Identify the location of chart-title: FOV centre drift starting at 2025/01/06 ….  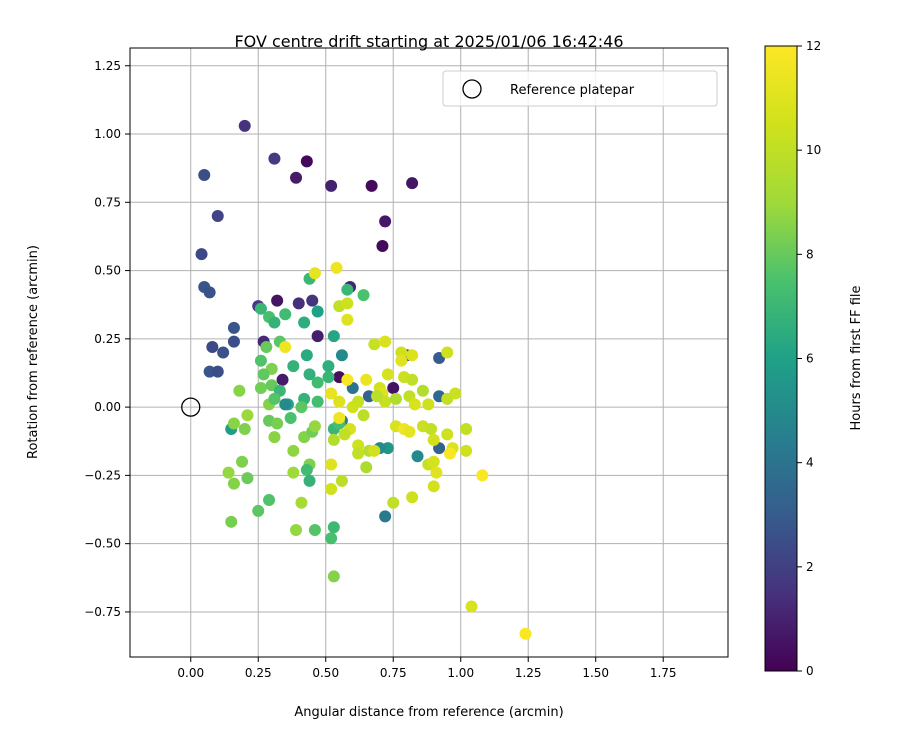
(428, 41).